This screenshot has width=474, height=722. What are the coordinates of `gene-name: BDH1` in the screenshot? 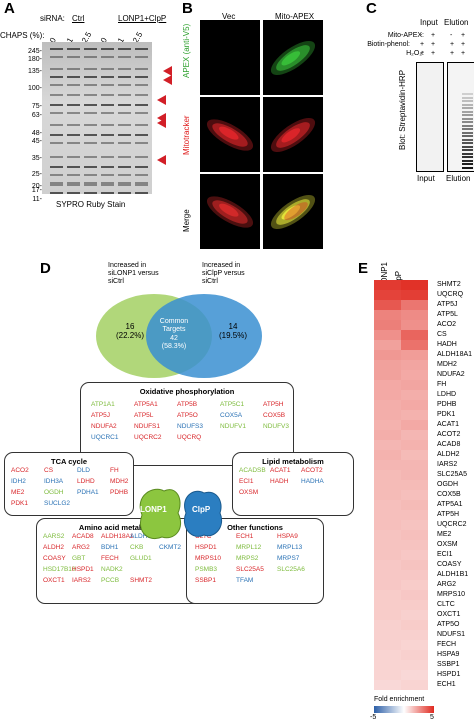 It's located at (110, 547).